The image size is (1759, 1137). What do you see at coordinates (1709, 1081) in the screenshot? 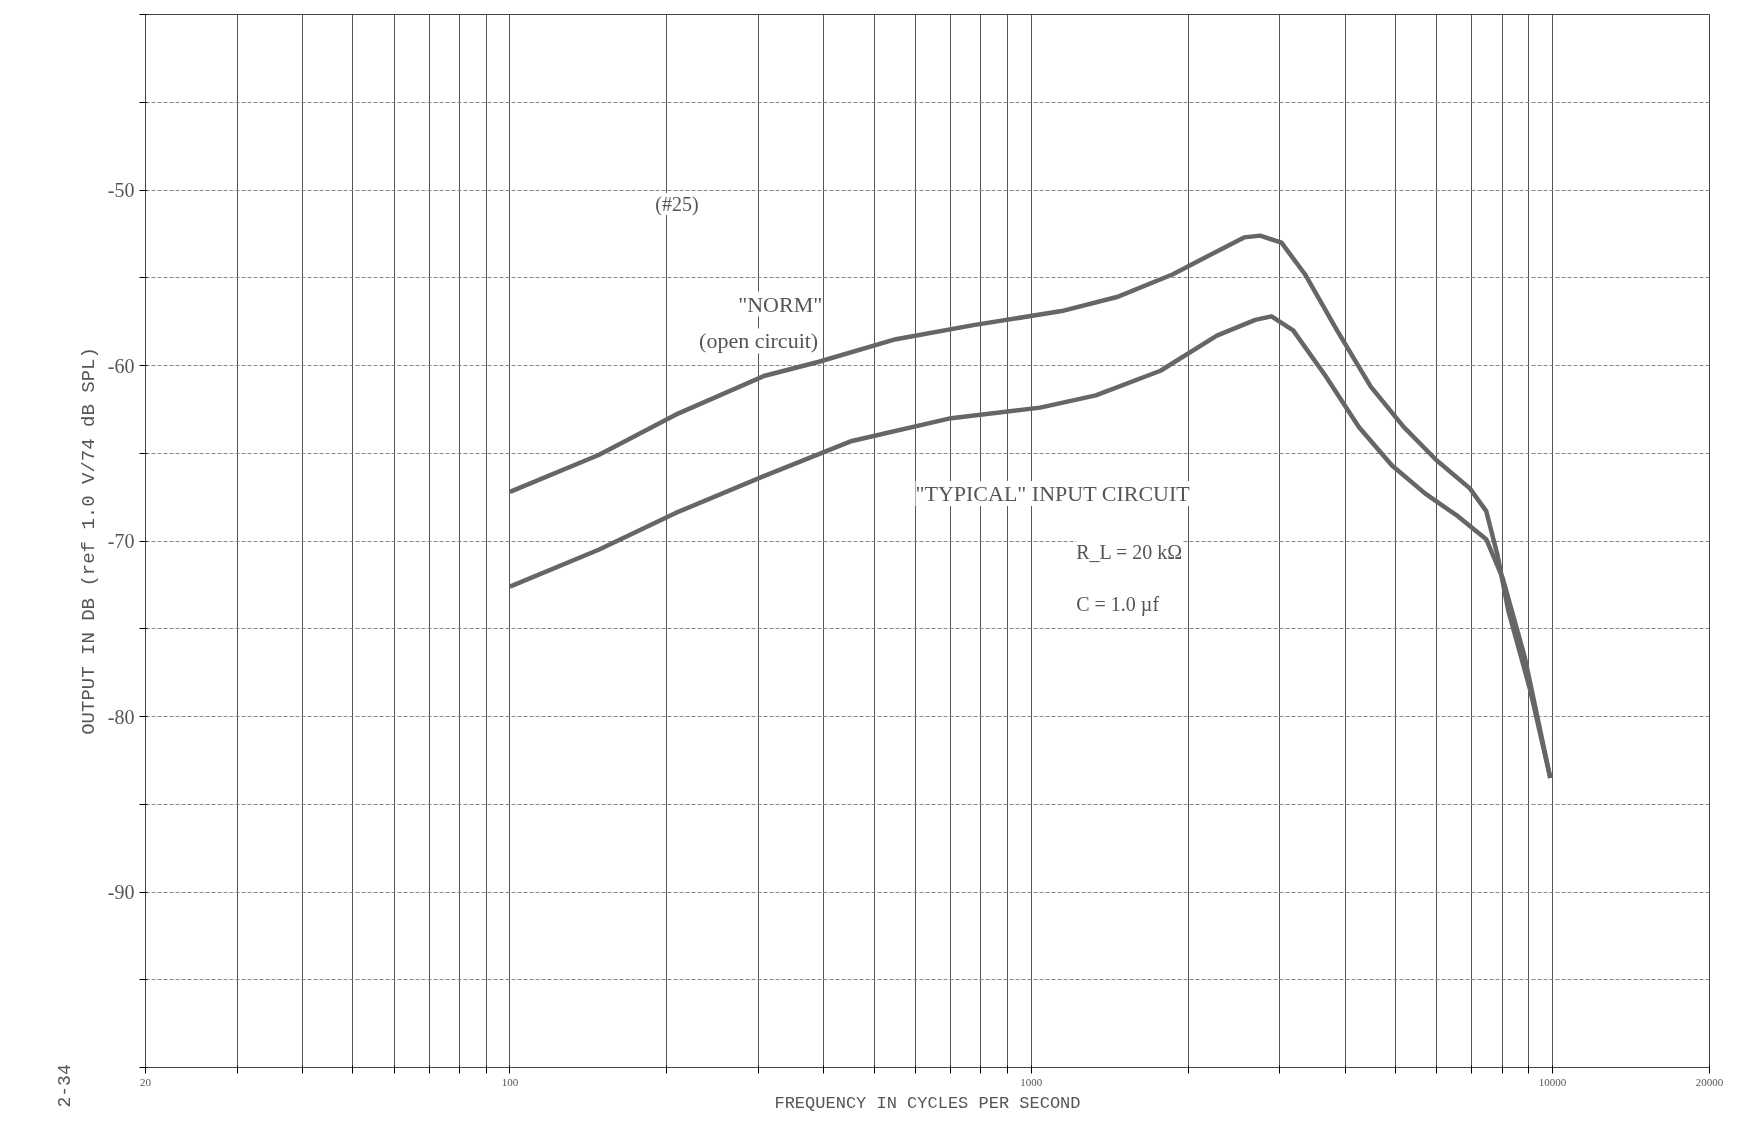
I see `x-tick-label: 20000` at bounding box center [1709, 1081].